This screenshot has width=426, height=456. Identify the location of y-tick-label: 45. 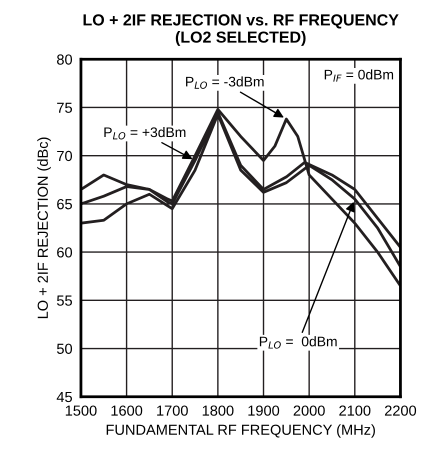
(64, 397).